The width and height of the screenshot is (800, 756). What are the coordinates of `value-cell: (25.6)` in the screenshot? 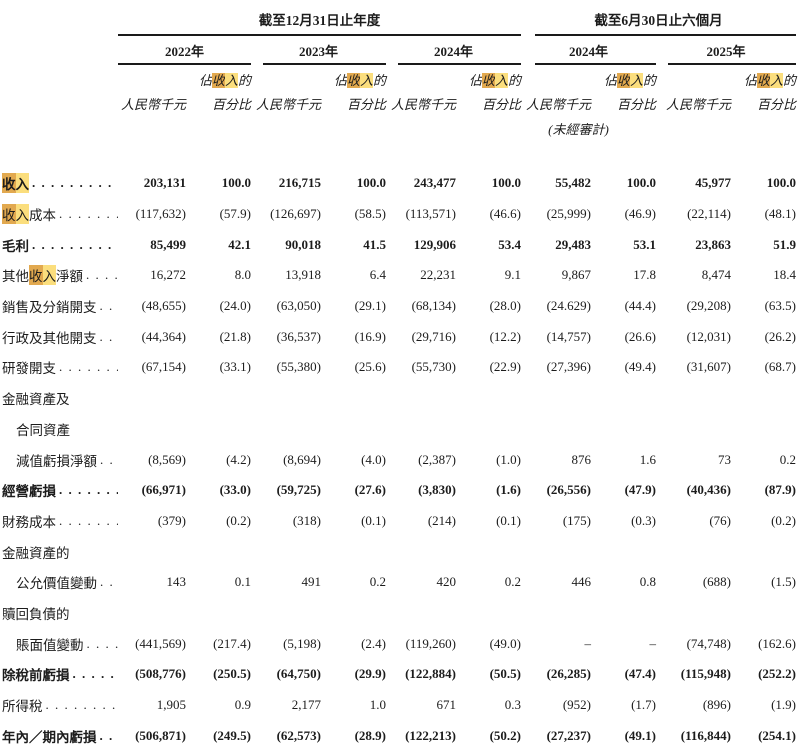 It's located at (370, 367).